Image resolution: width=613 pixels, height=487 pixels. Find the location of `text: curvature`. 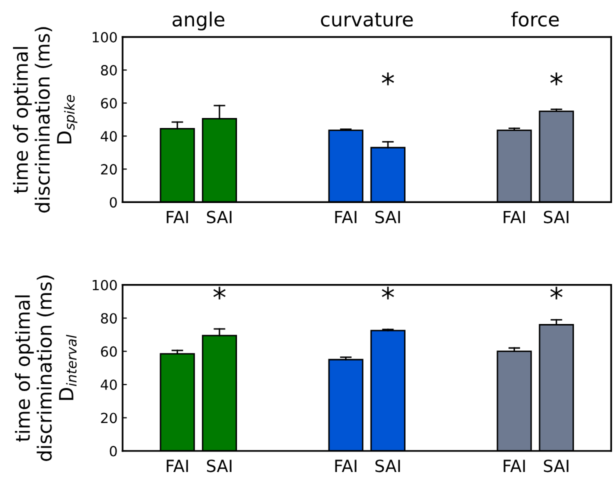

text: curvature is located at coordinates (367, 19).